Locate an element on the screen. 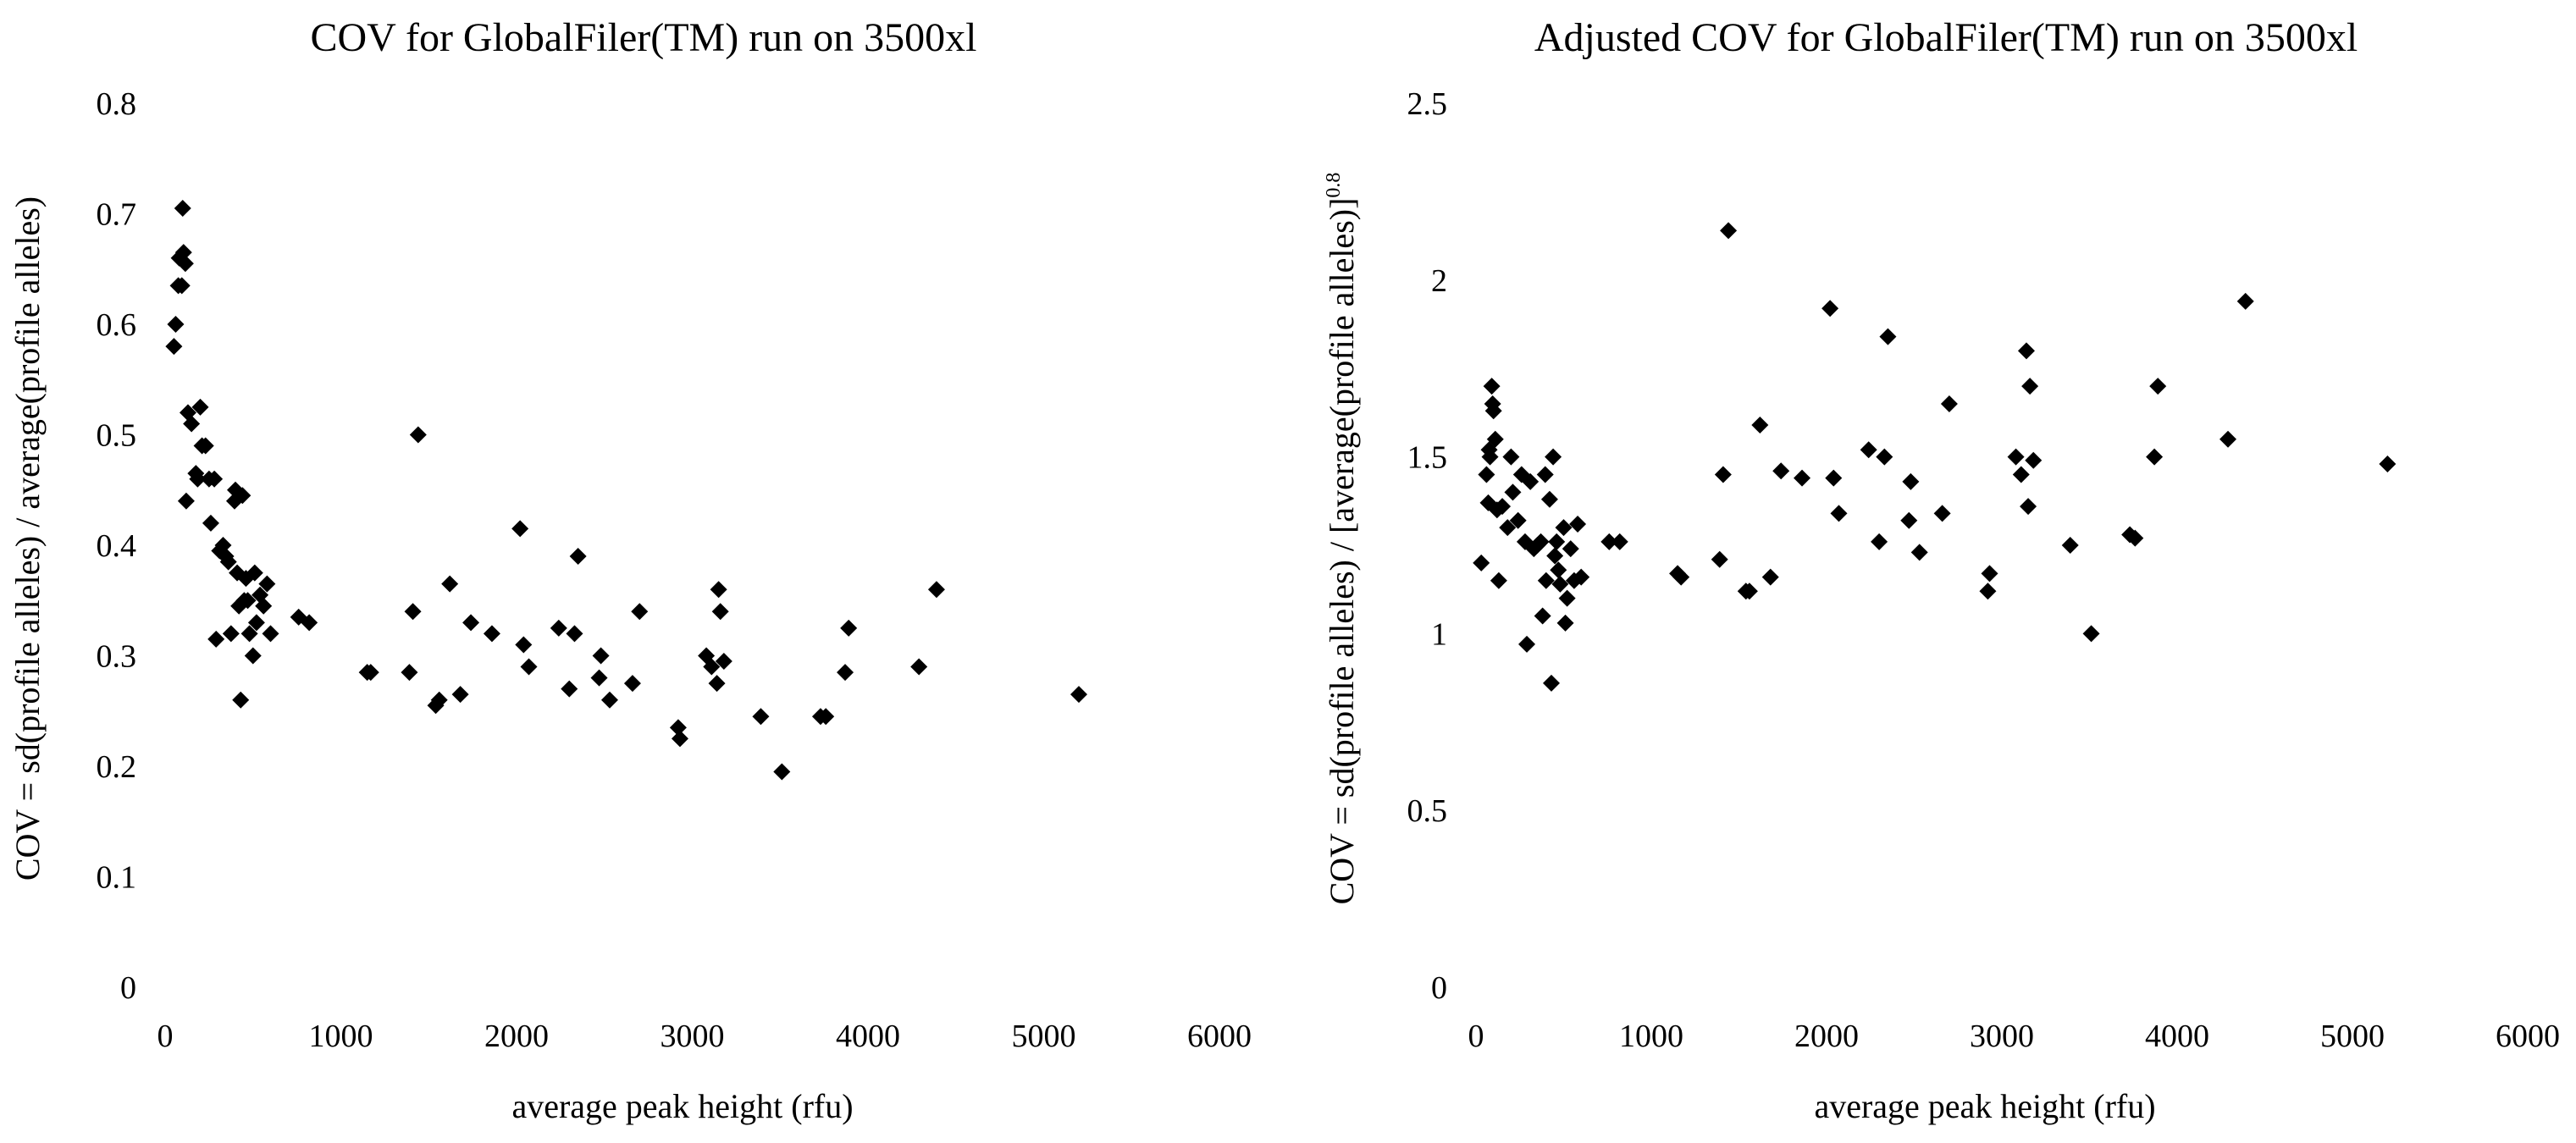 This screenshot has width=2576, height=1143. left-chart-y-tick-label: 0 is located at coordinates (128, 988).